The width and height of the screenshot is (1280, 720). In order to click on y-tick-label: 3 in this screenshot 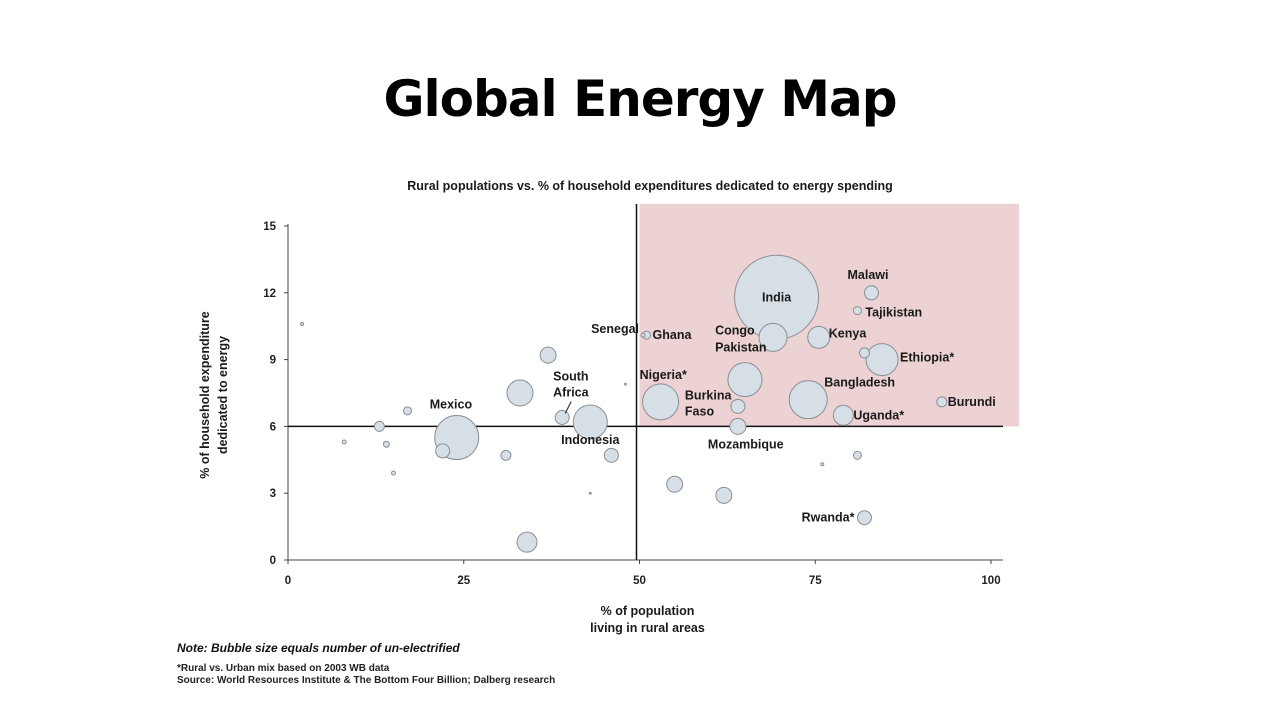, I will do `click(273, 494)`.